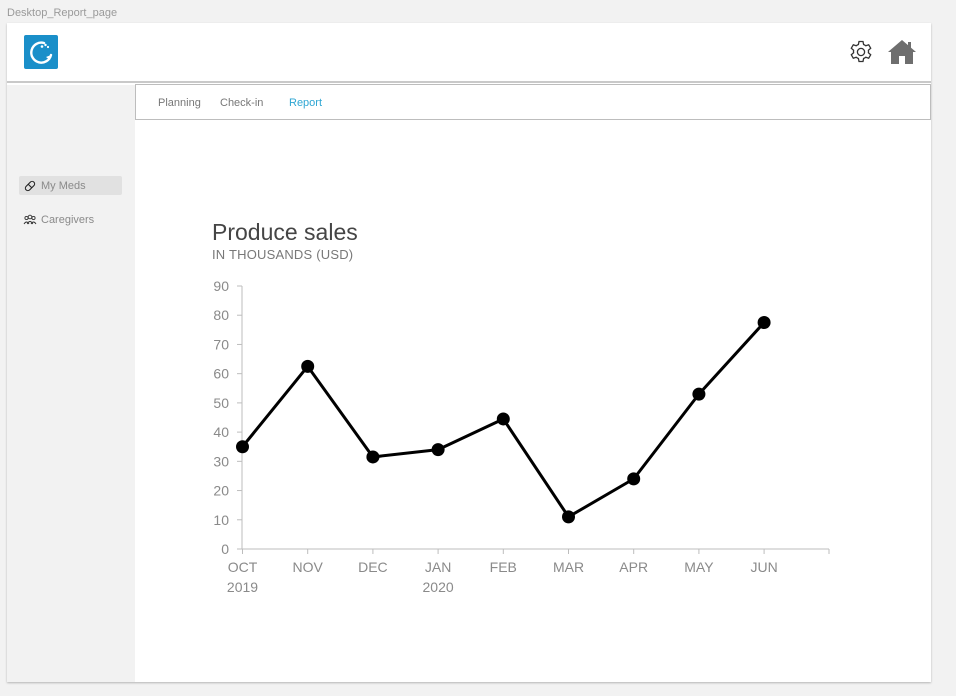 The height and width of the screenshot is (696, 956). Describe the element at coordinates (503, 567) in the screenshot. I see `x-tick-label: FEB` at that location.